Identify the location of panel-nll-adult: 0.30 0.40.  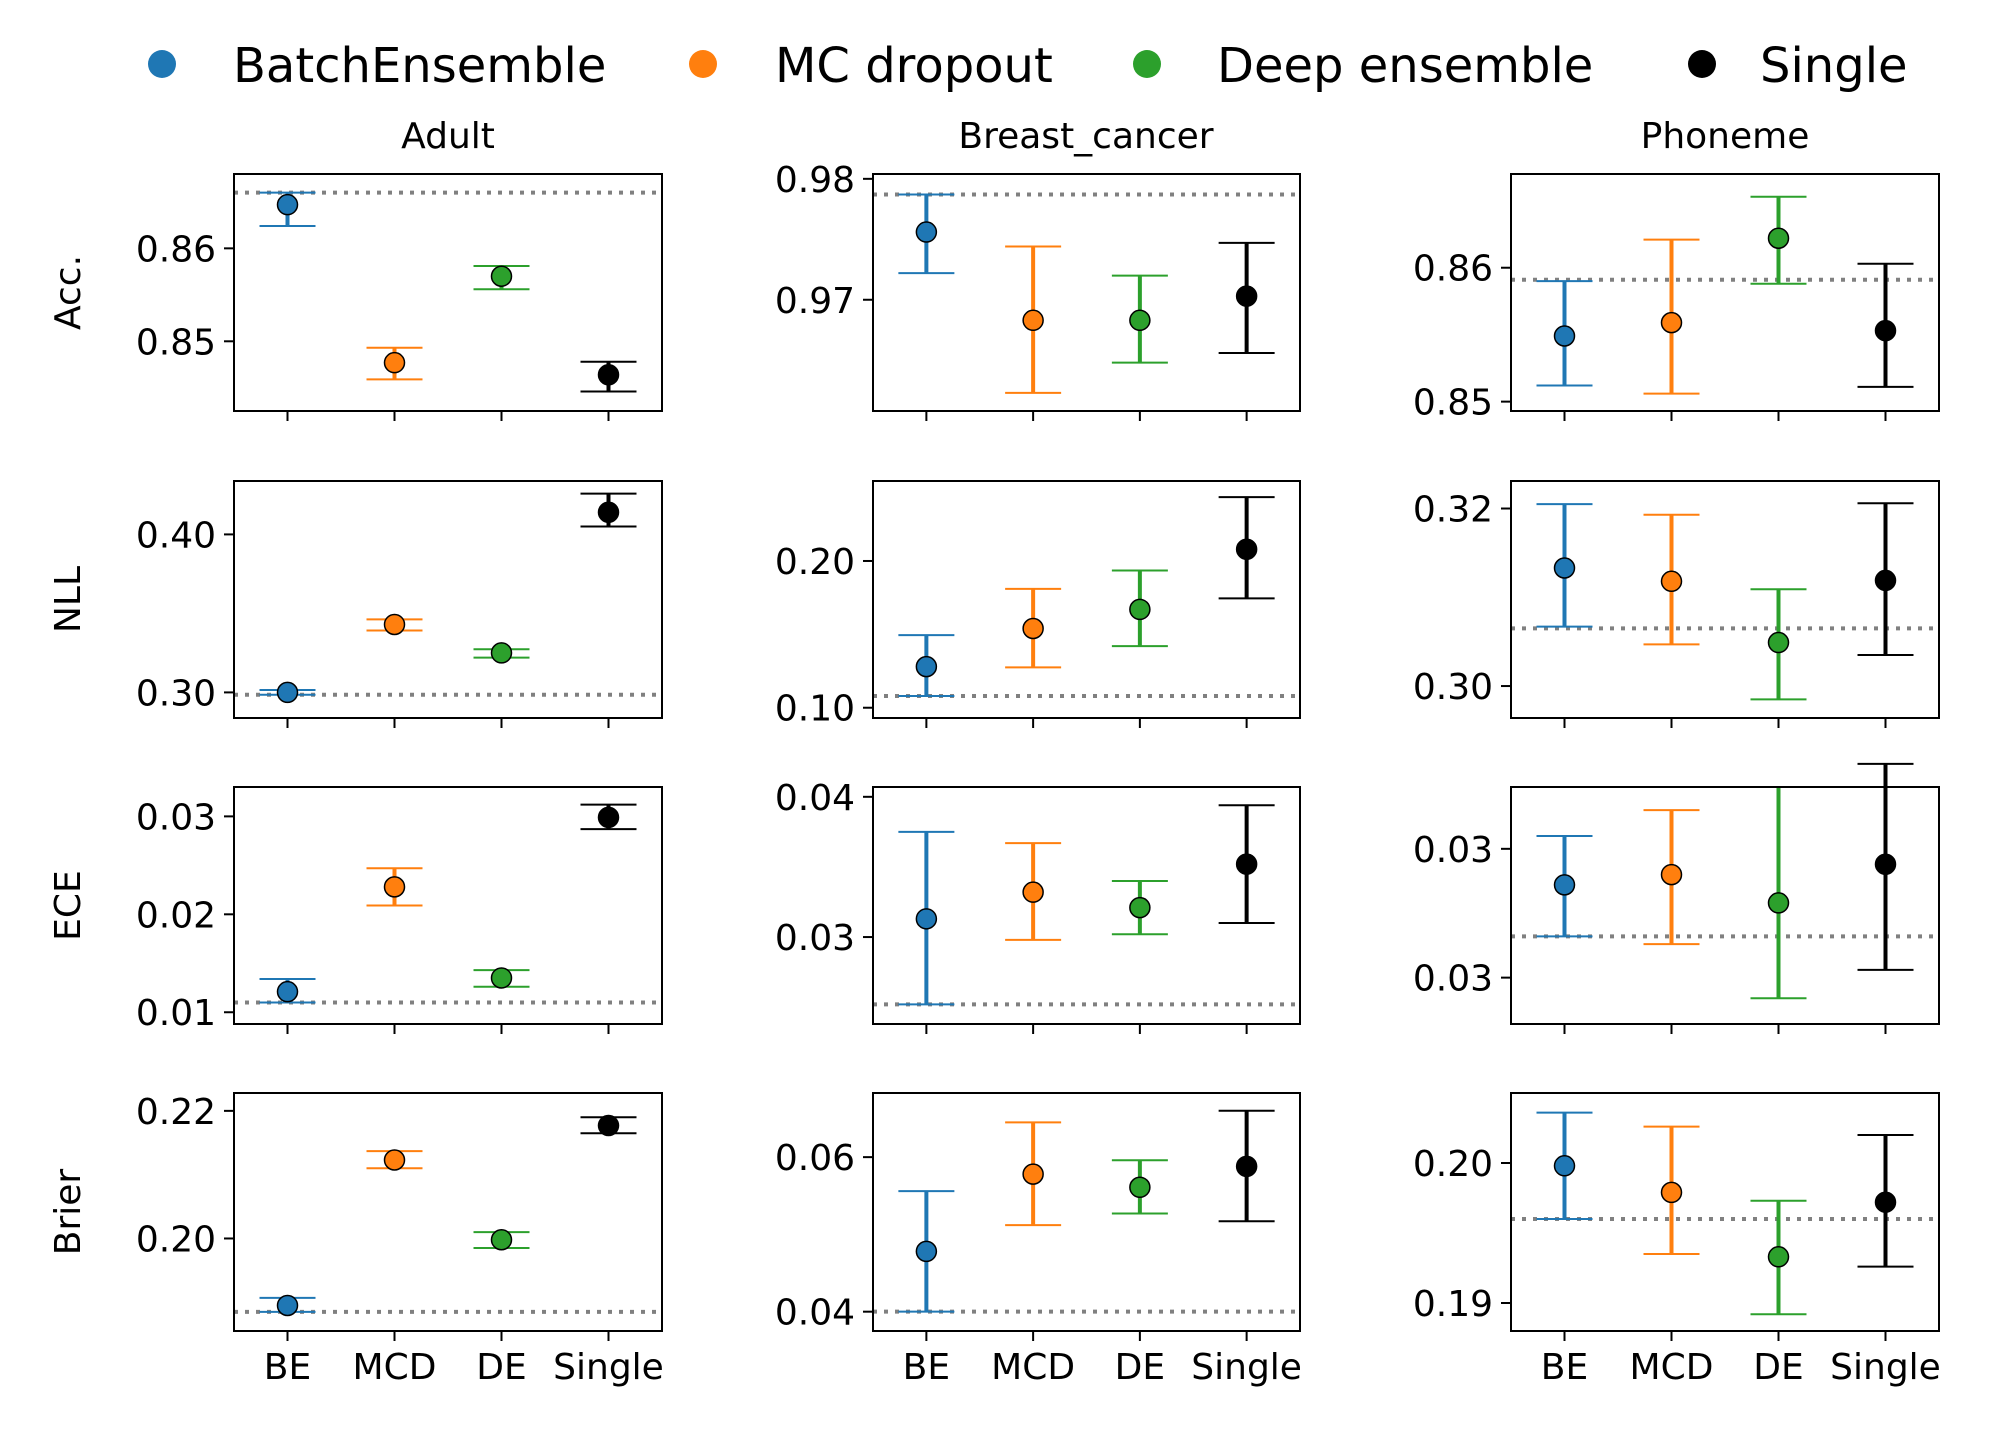
(399, 604).